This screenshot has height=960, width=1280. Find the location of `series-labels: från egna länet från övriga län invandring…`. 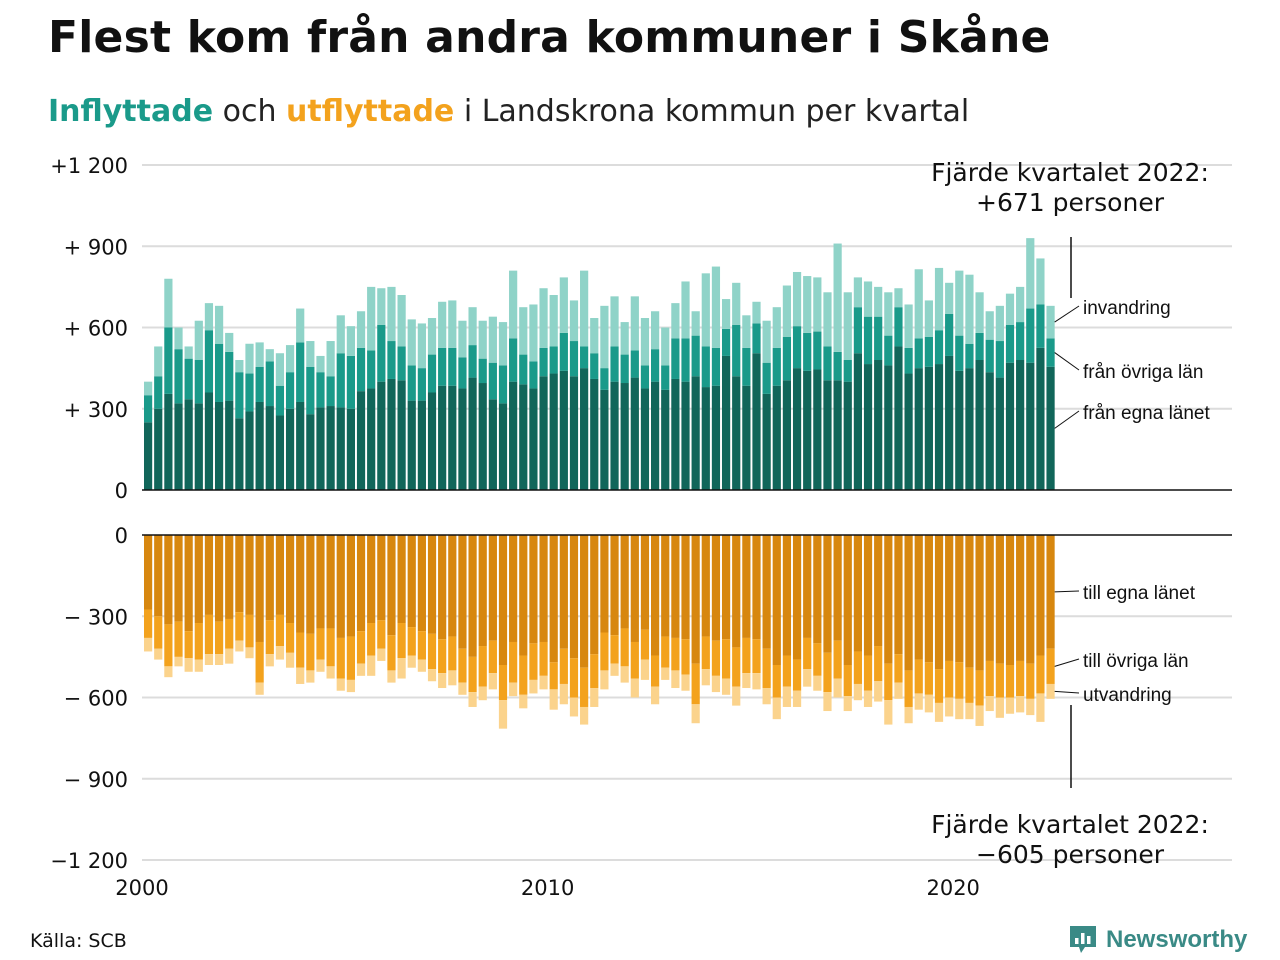

series-labels: från egna länet från övriga län invandring… is located at coordinates (1132, 502).